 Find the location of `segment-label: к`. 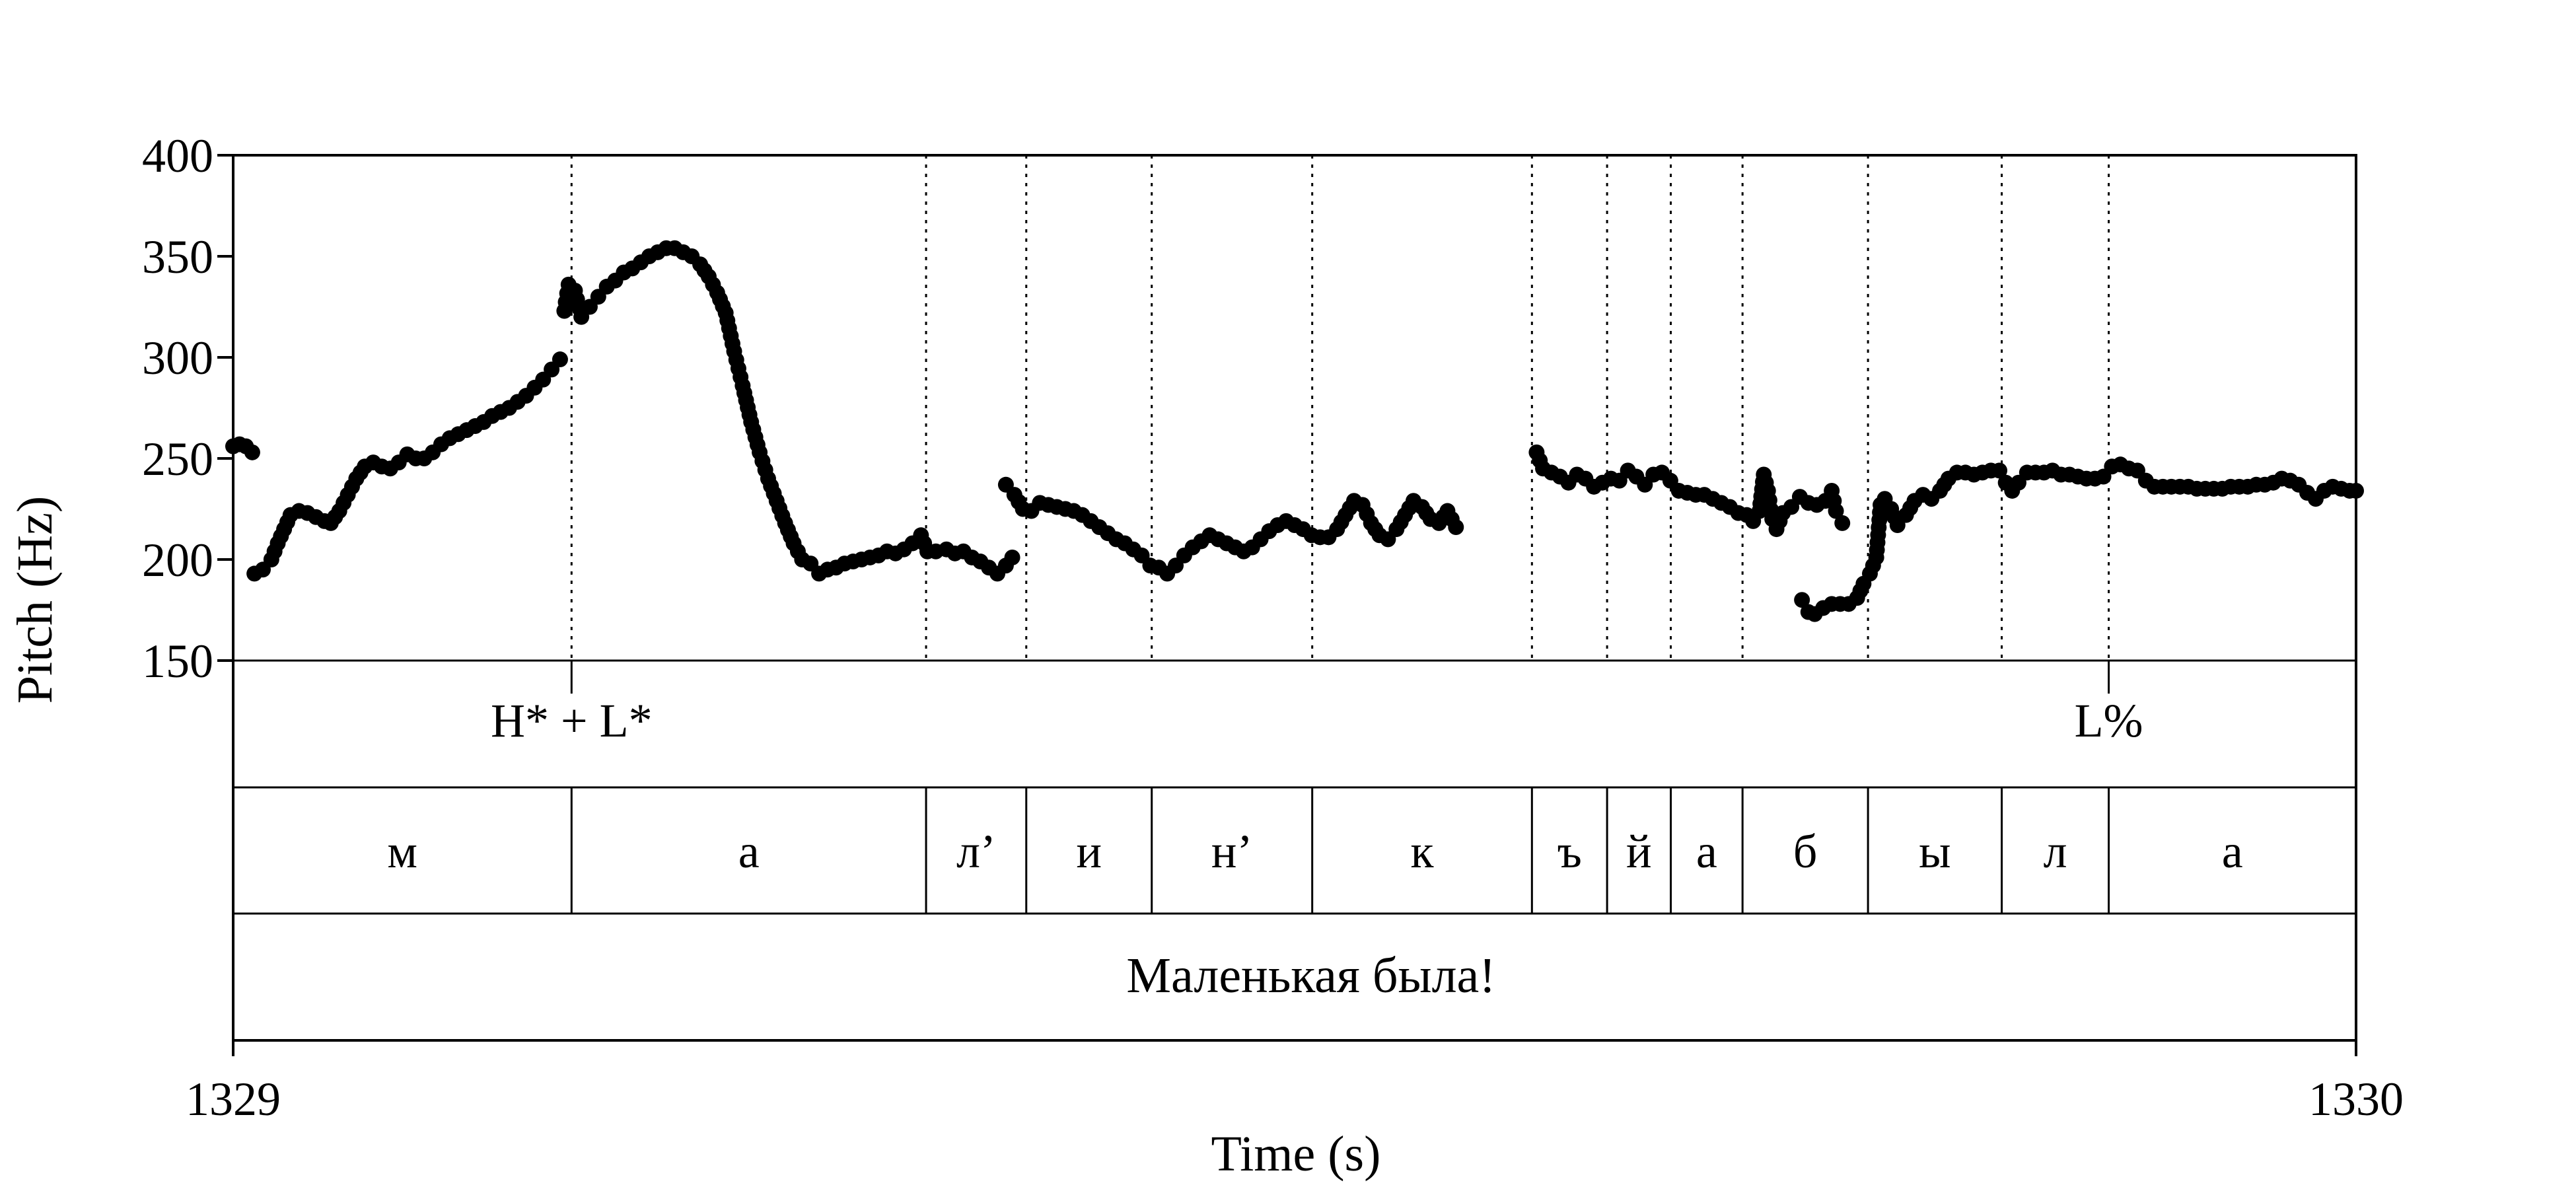

segment-label: к is located at coordinates (1423, 851).